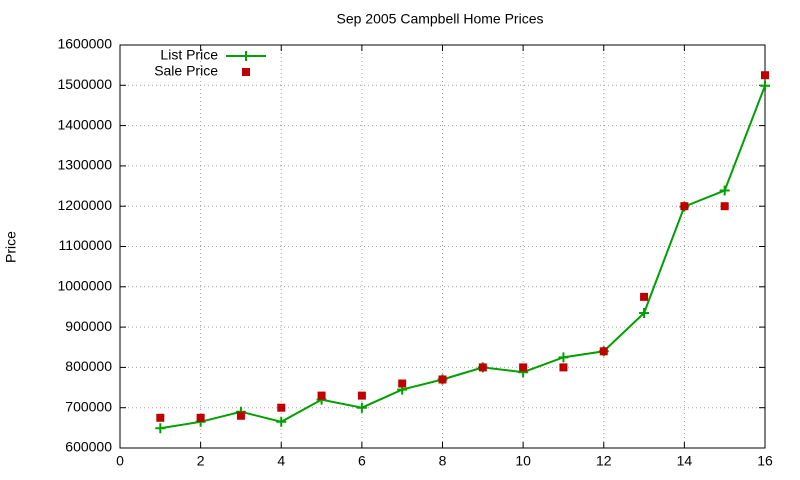 This screenshot has width=800, height=480. I want to click on y-tick-label: 1100000, so click(86, 245).